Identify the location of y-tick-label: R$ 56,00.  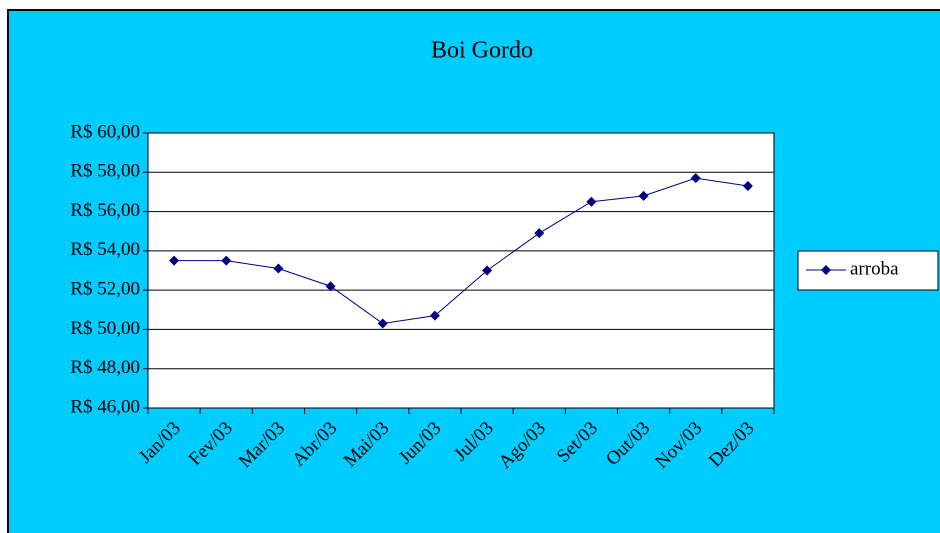
(105, 210).